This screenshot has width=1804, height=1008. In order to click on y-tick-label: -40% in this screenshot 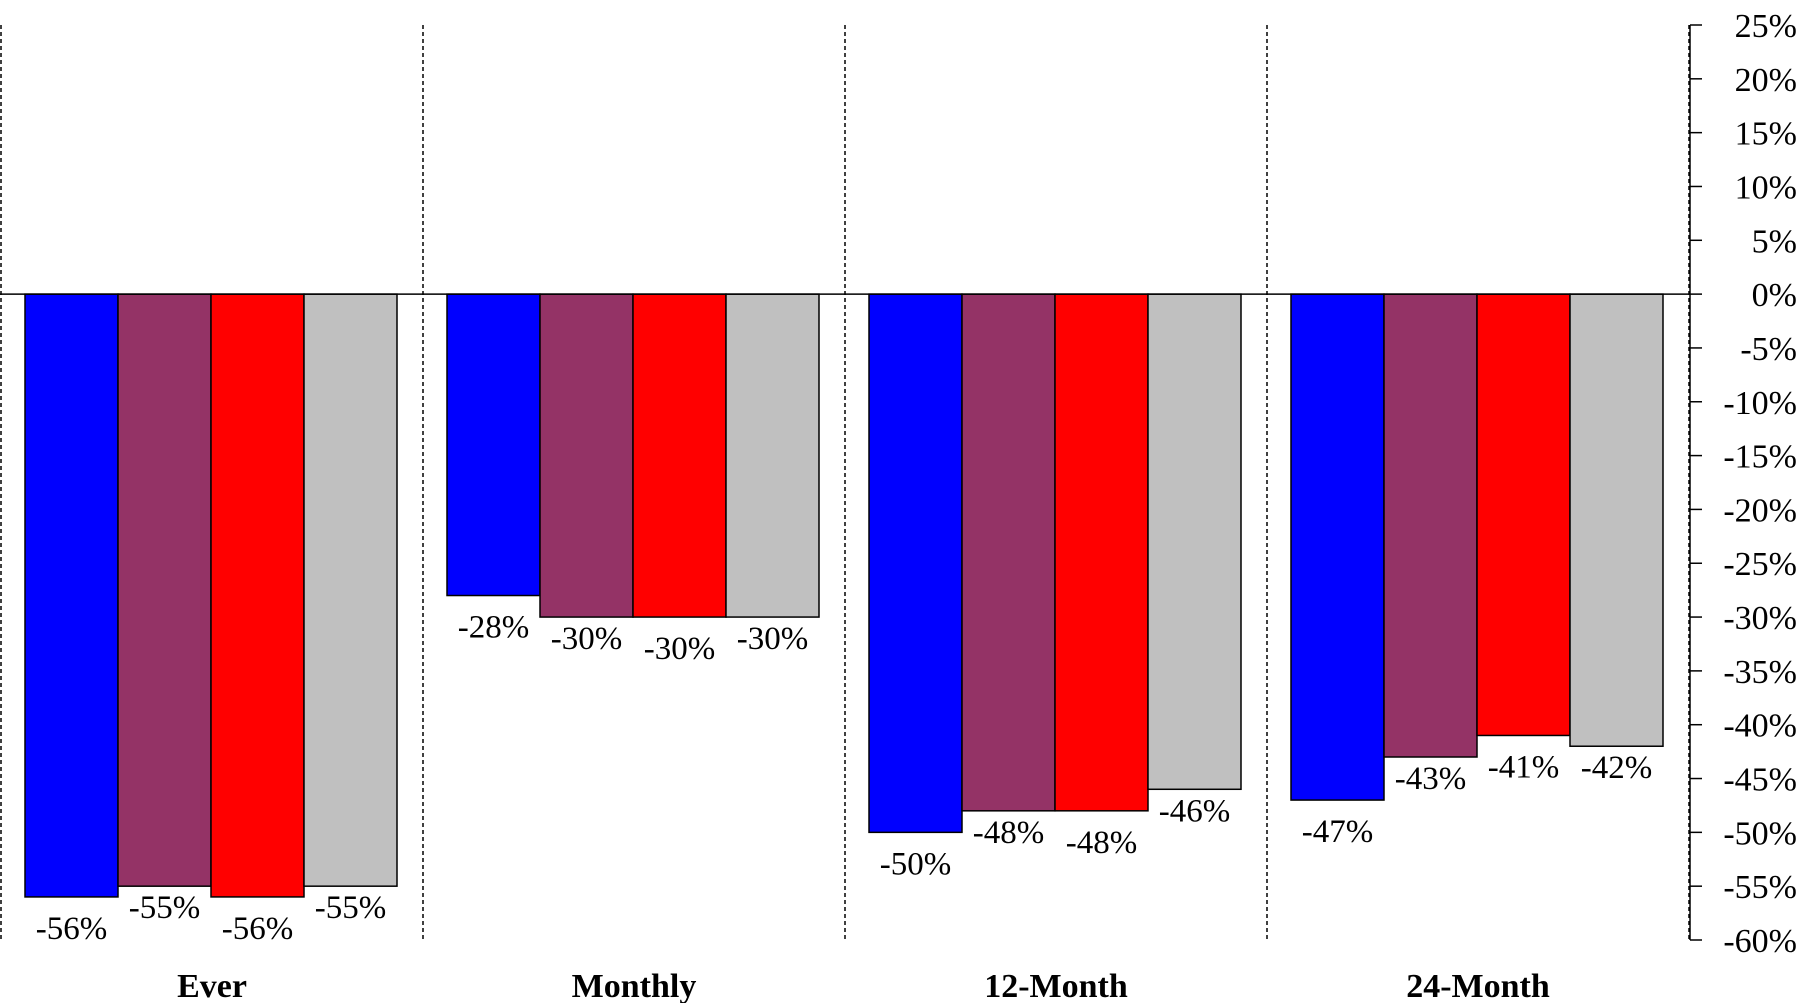, I will do `click(1760, 726)`.